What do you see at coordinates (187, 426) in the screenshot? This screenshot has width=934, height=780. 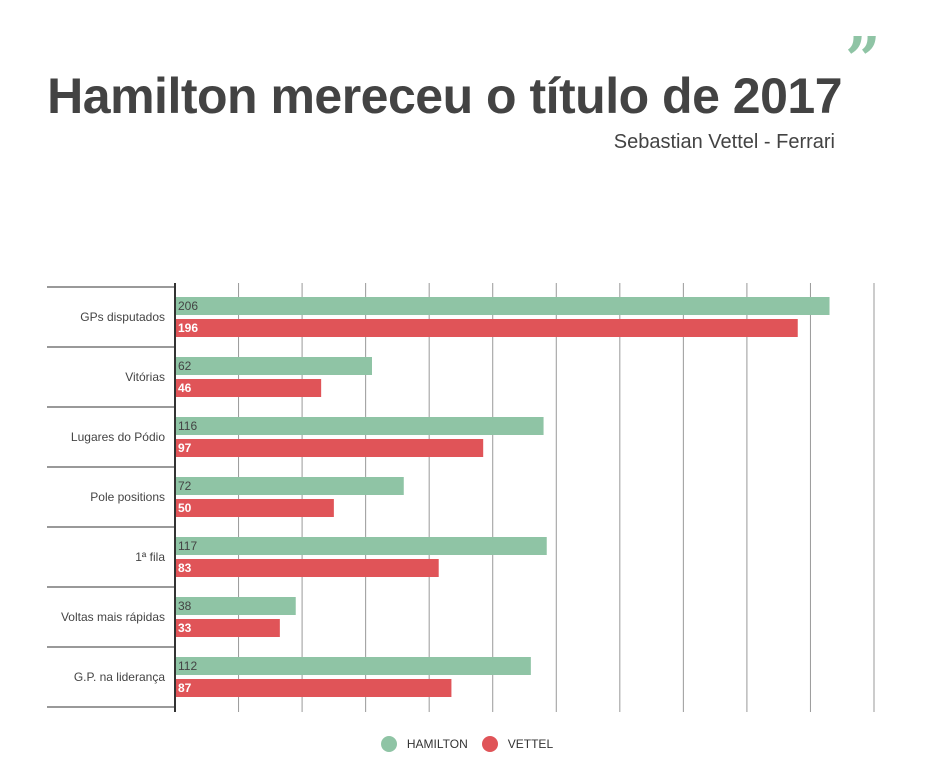 I see `data-label: 116` at bounding box center [187, 426].